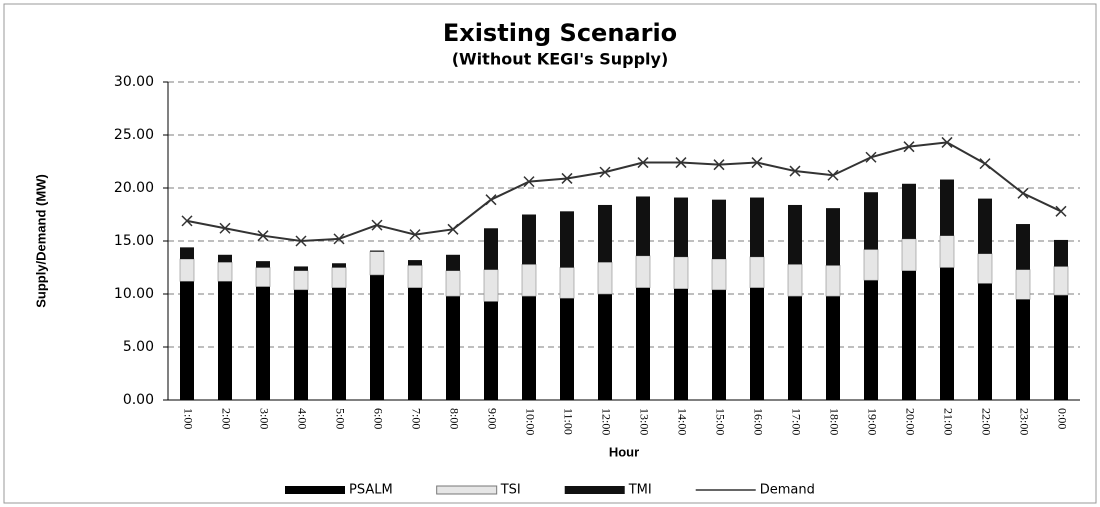  I want to click on x-tick-label: 1:00, so click(188, 418).